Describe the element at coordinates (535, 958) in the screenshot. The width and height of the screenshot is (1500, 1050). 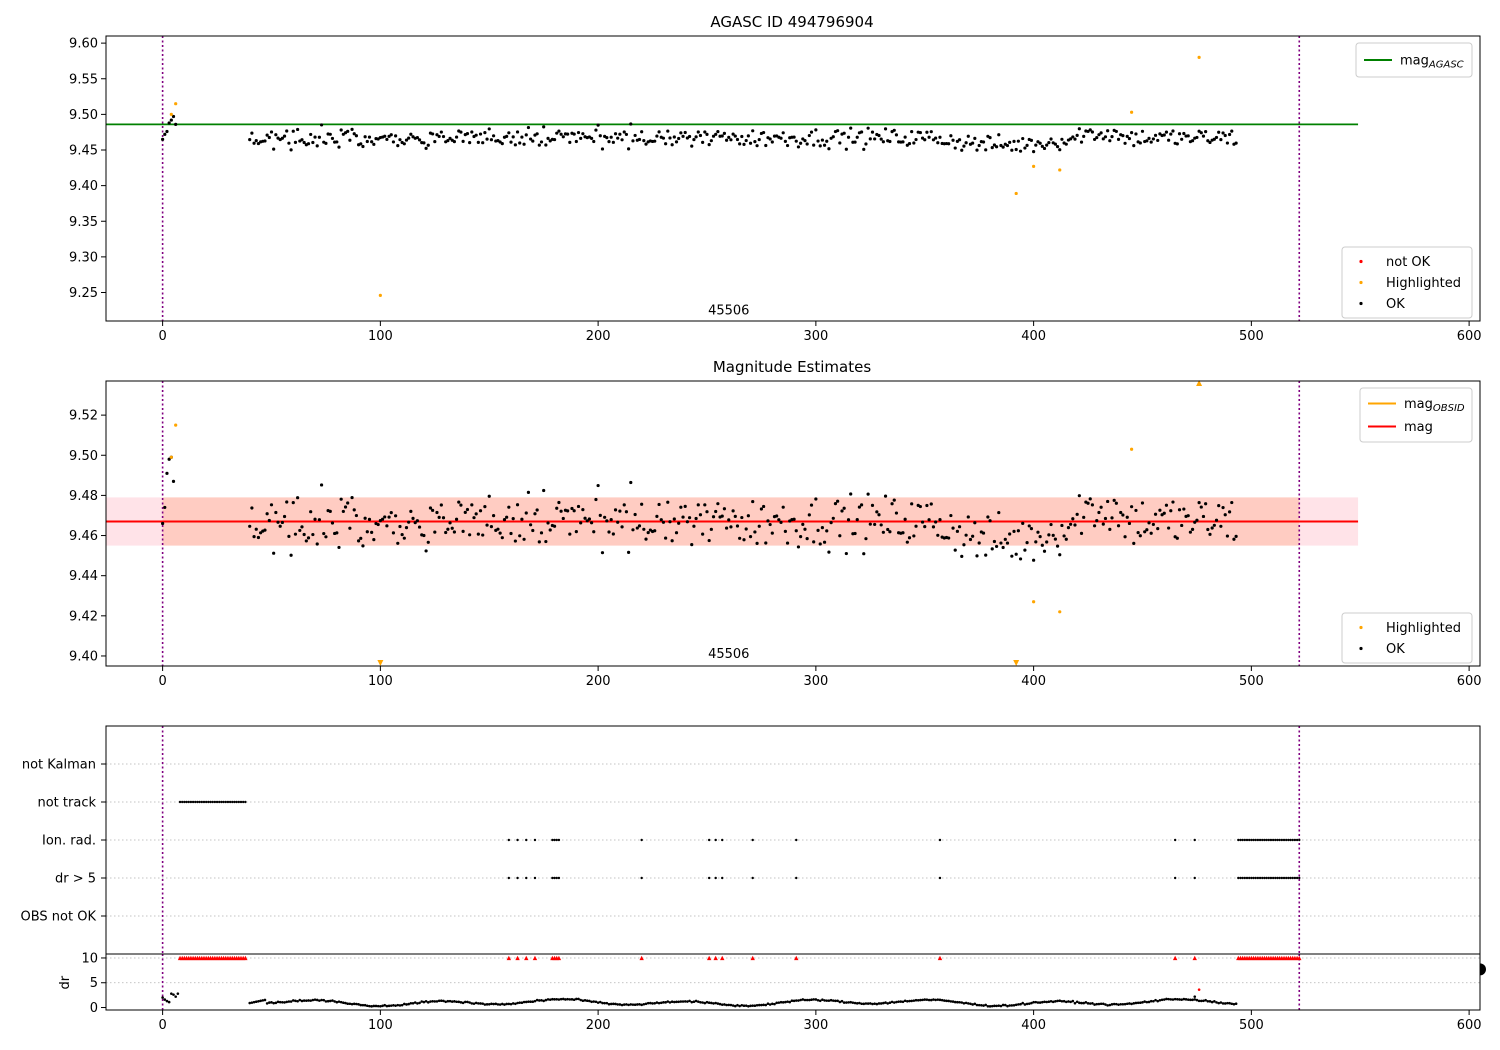
I see `dr-capped-marker` at that location.